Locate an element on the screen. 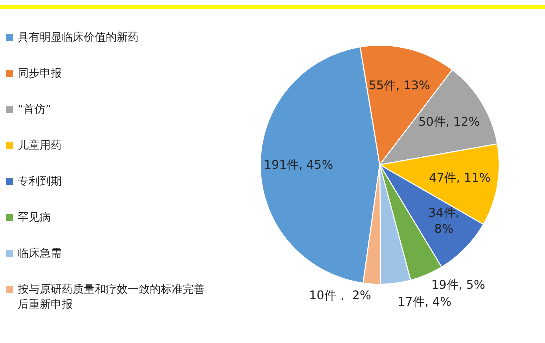  legend-label: 按与原研药质量和疗效一致的标准完善后重新申报 is located at coordinates (112, 297).